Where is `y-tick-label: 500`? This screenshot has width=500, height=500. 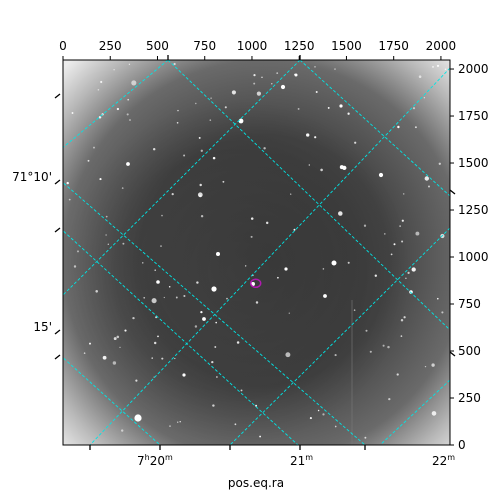
y-tick-label: 500 is located at coordinates (469, 351).